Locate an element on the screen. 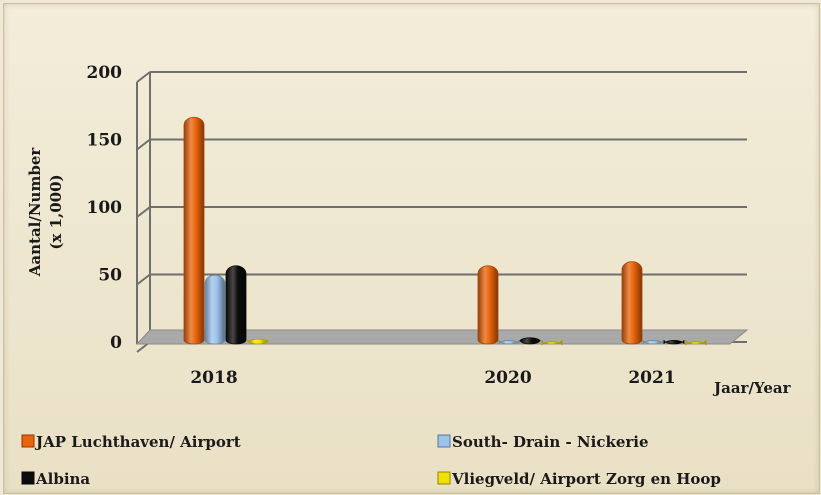  legend-label: Vliegveld/ Airport Zorg en Hoop is located at coordinates (586, 479).